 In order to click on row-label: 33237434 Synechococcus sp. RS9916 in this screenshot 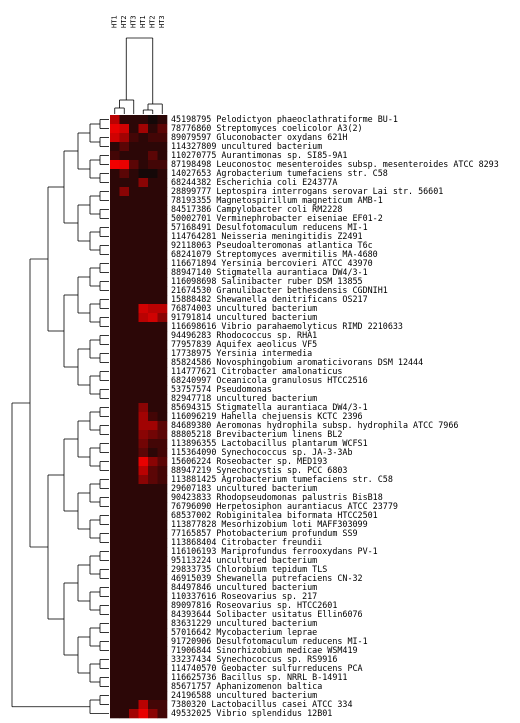, I will do `click(254, 659)`.